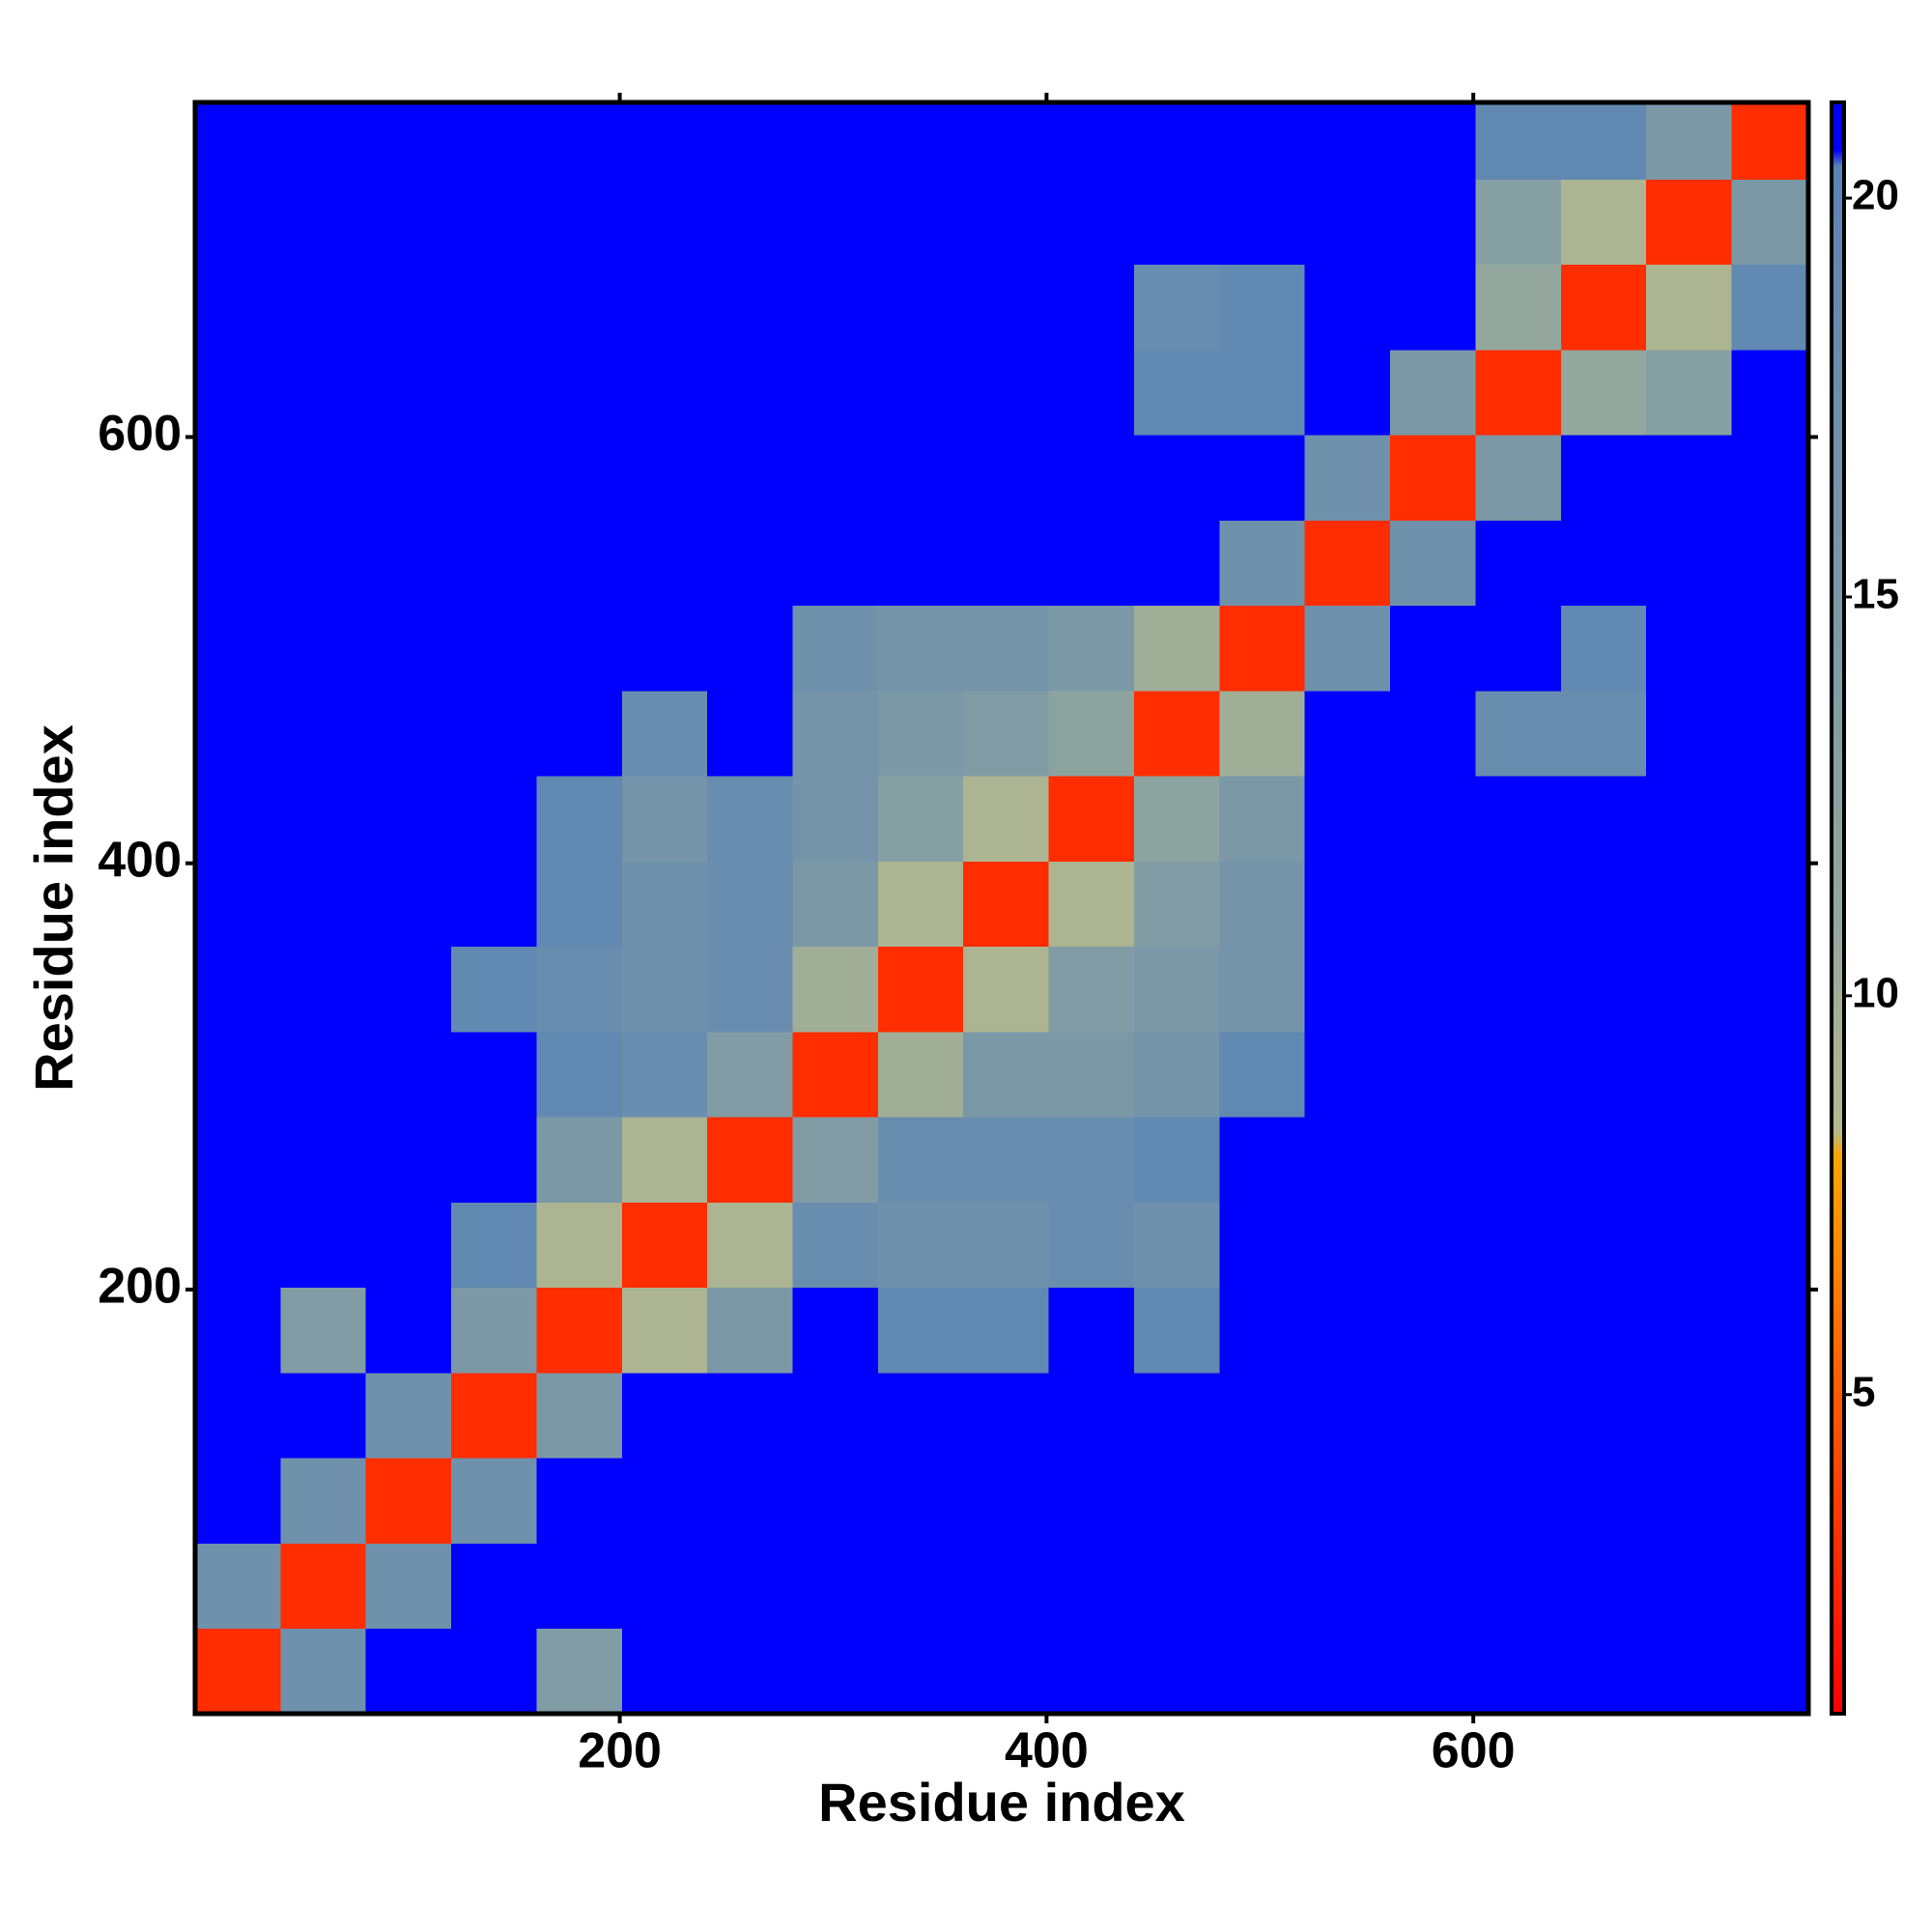 The height and width of the screenshot is (1932, 1932). Describe the element at coordinates (1875, 992) in the screenshot. I see `colorbar-tick-label: 10` at that location.